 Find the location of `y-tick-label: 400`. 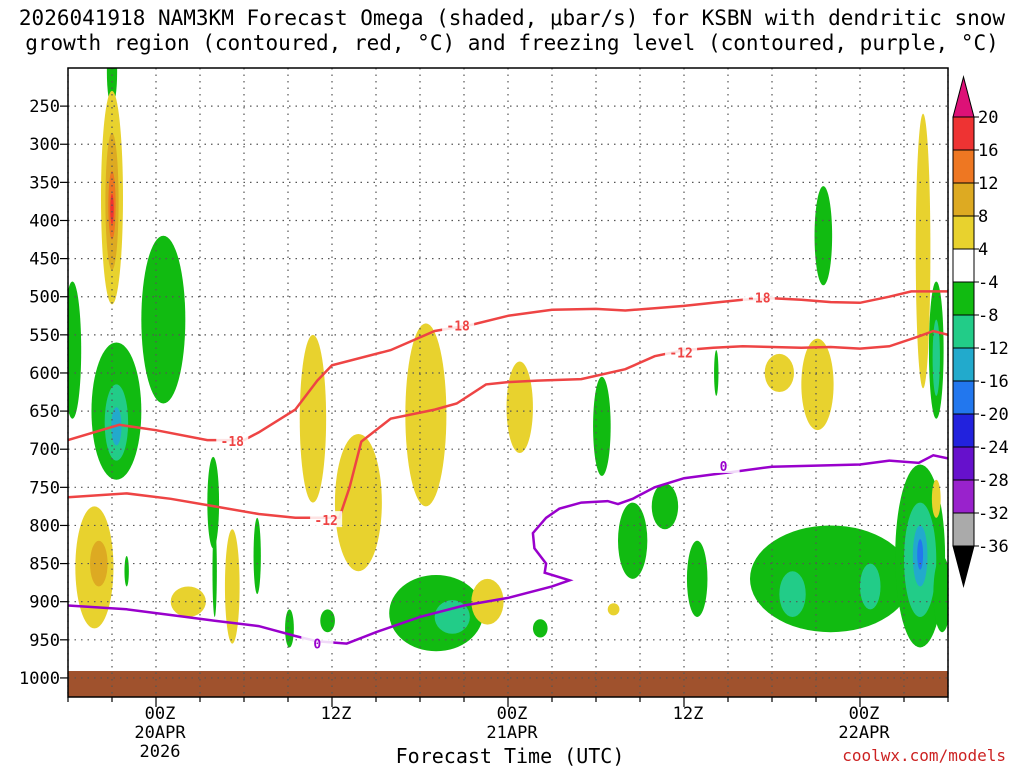

y-tick-label: 400 is located at coordinates (44, 221).